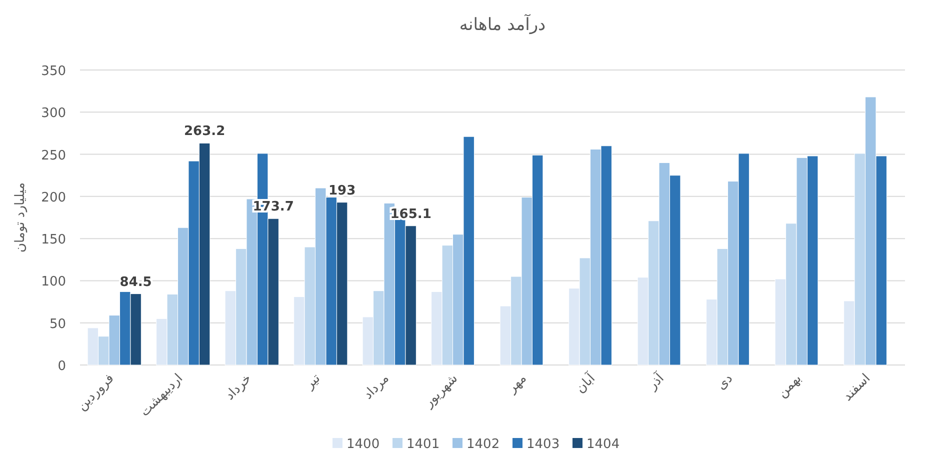 The width and height of the screenshot is (925, 462). Describe the element at coordinates (789, 386) in the screenshot. I see `x-tick-label: بهمن` at that location.